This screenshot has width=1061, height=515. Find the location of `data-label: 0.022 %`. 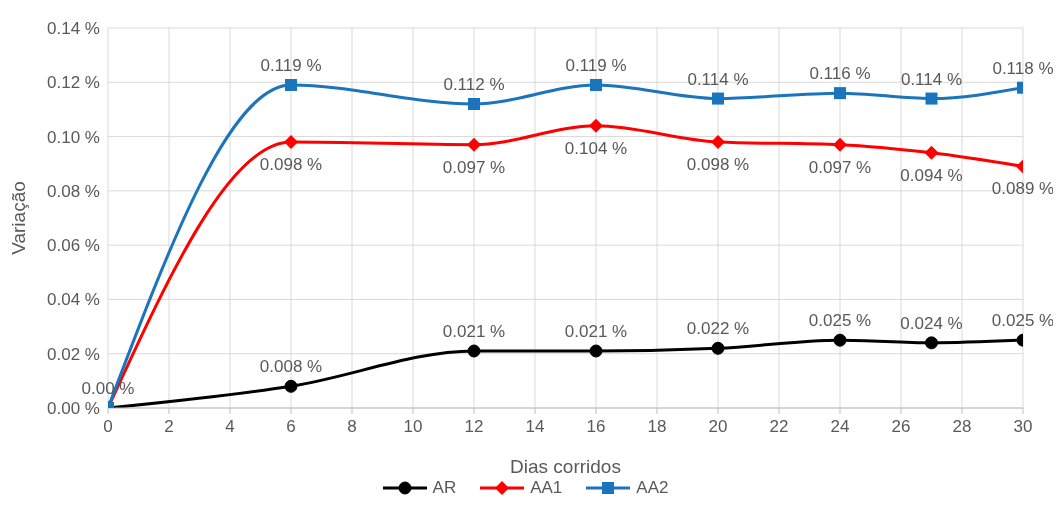

data-label: 0.022 % is located at coordinates (718, 329).